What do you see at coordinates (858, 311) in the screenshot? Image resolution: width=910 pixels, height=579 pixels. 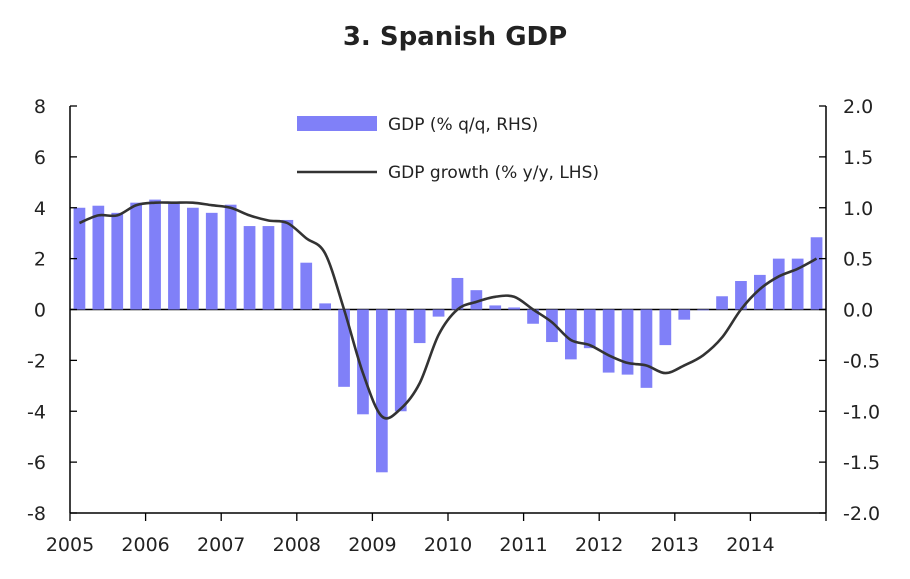 I see `right-tick-label: 0.0` at bounding box center [858, 311].